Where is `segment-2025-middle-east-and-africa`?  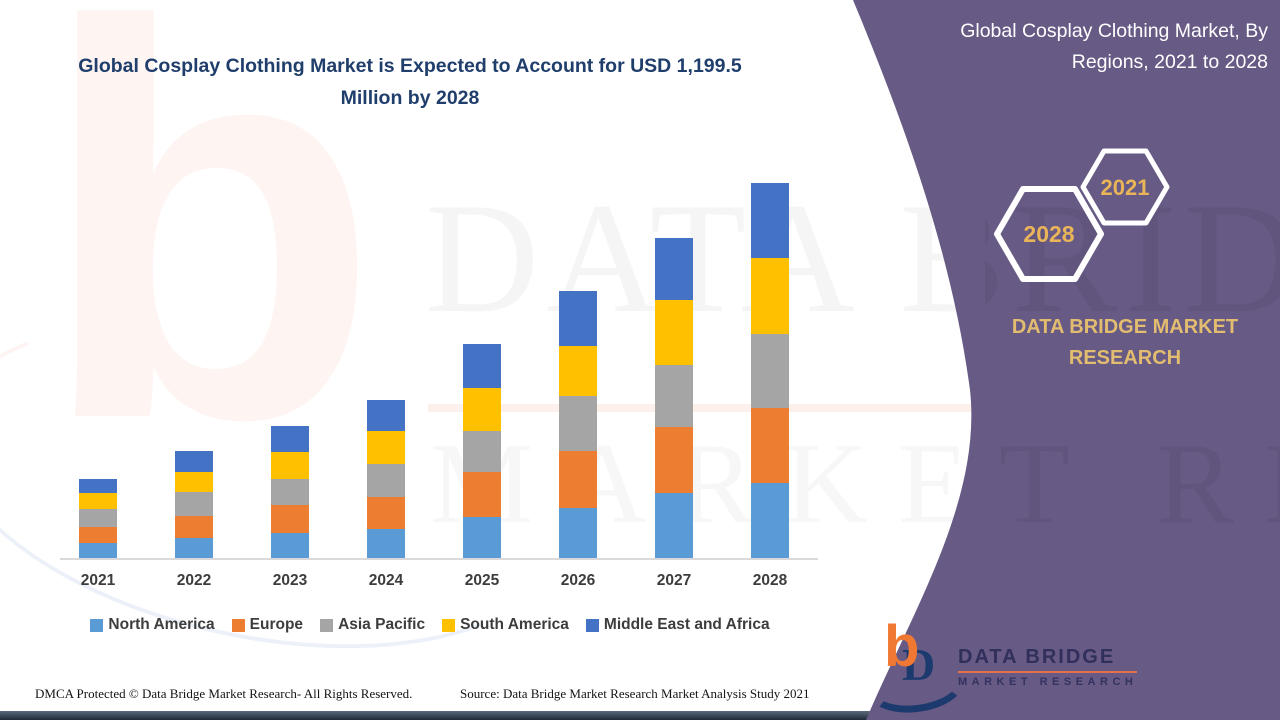
segment-2025-middle-east-and-africa is located at coordinates (482, 366).